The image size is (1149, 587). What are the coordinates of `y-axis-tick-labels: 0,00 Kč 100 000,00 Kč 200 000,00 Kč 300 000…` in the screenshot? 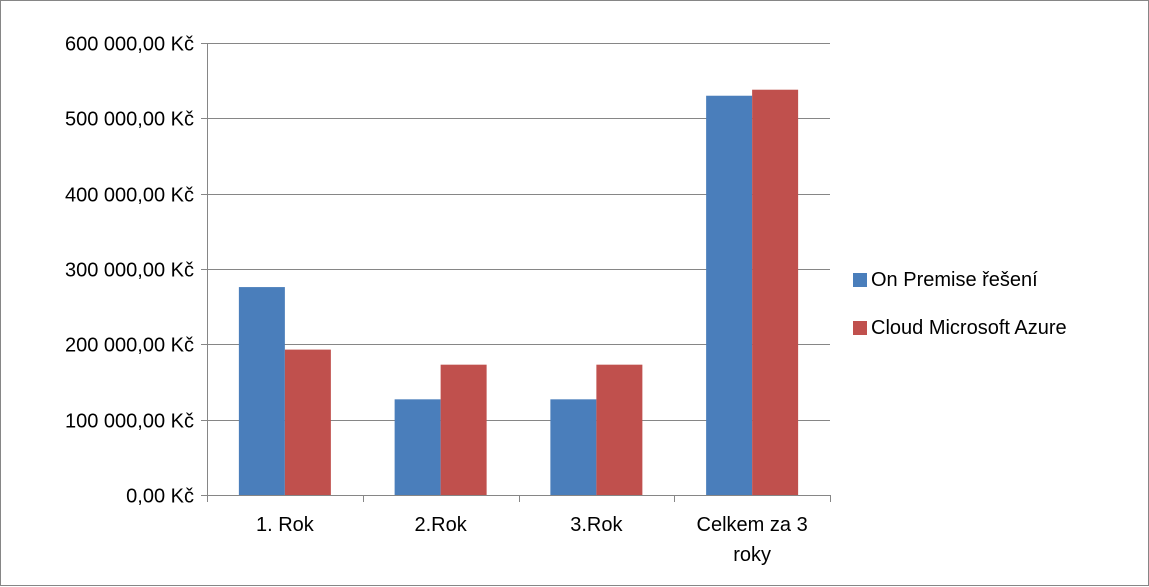 It's located at (129, 271).